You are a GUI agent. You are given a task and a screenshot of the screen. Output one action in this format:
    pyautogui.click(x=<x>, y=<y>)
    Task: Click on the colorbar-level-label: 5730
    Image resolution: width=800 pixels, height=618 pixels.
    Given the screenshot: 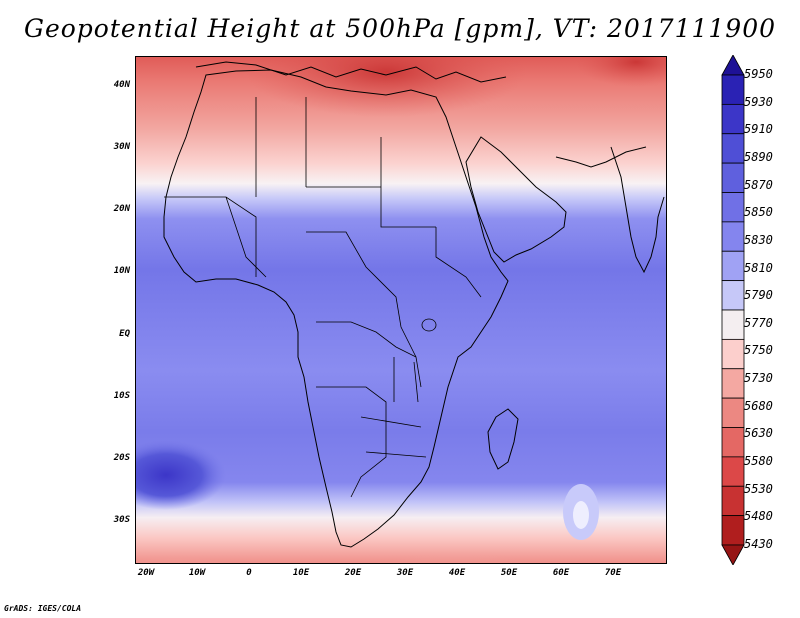 What is the action you would take?
    pyautogui.click(x=758, y=378)
    